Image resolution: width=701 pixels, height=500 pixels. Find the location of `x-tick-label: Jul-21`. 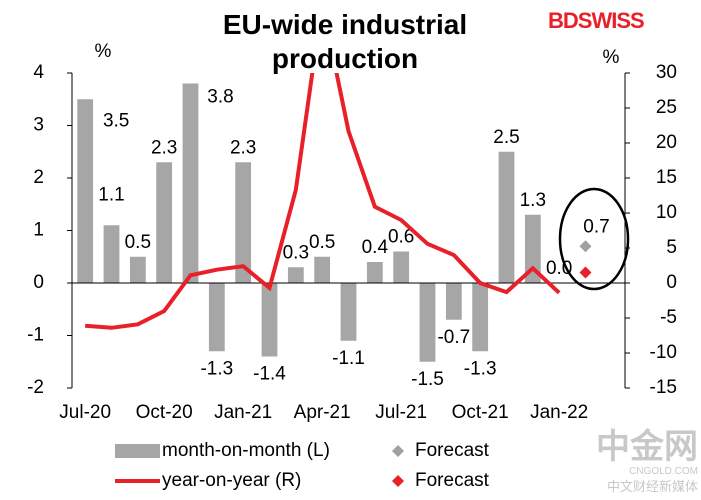

x-tick-label: Jul-21 is located at coordinates (401, 412).